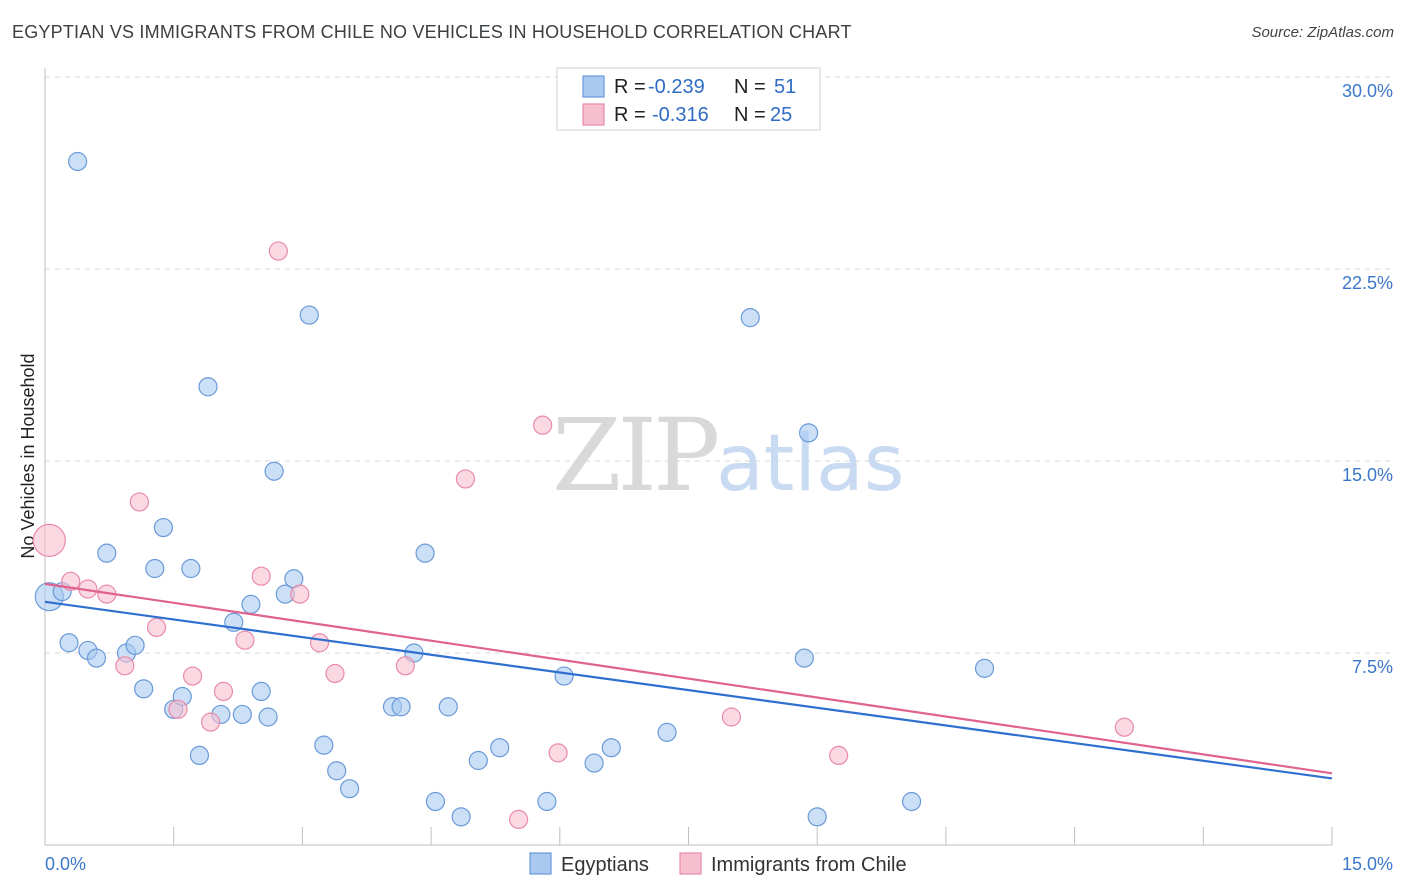 This screenshot has width=1406, height=892. I want to click on bottom-legend-swatch-egyptians, so click(540, 863).